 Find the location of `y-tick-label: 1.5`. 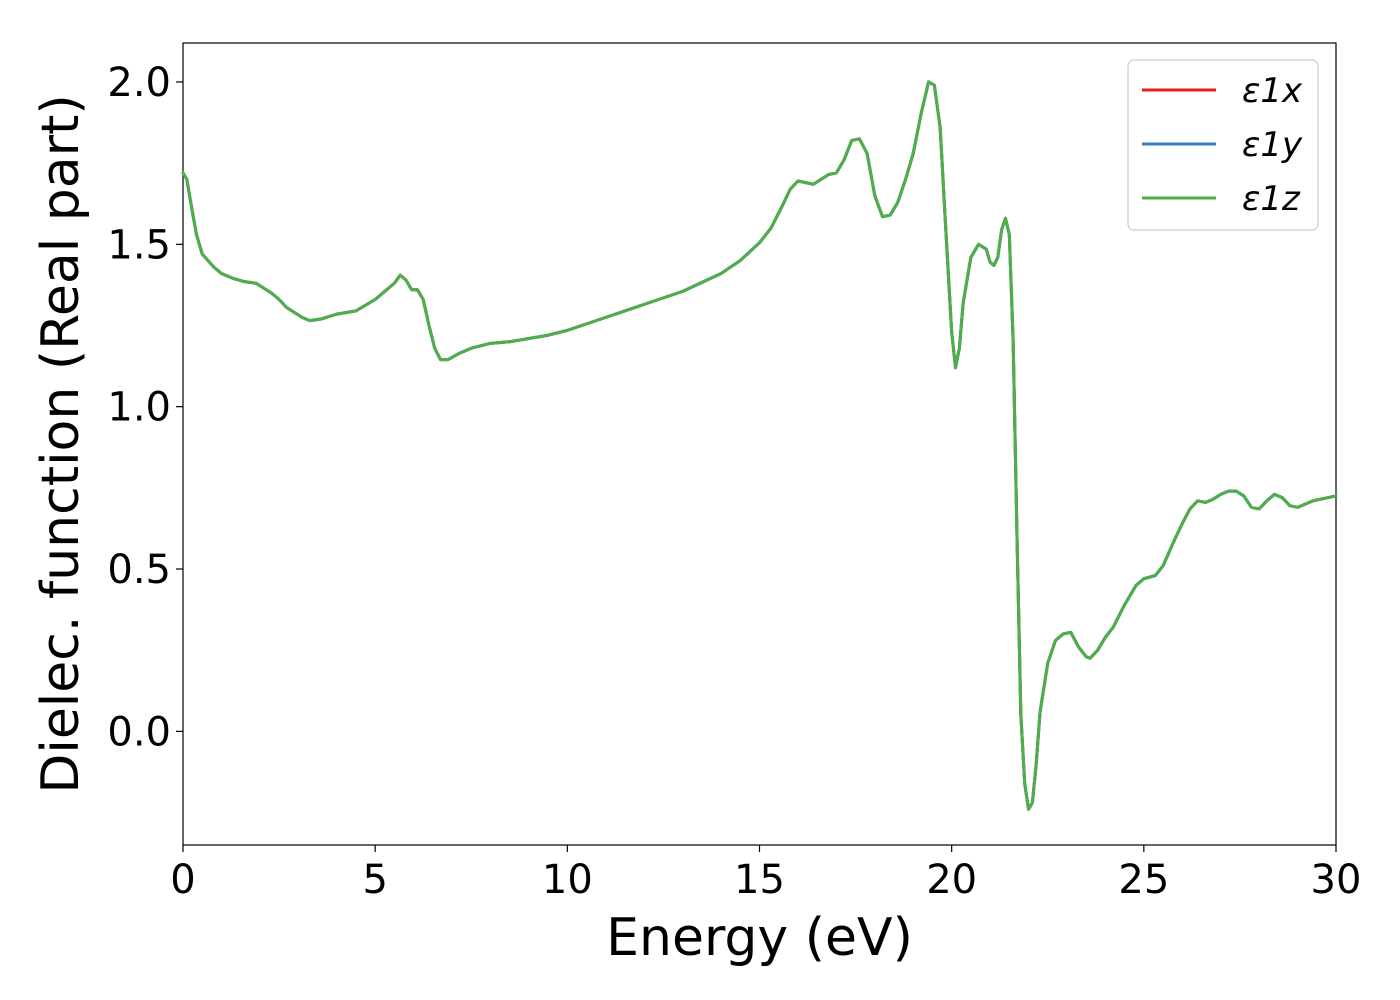

y-tick-label: 1.5 is located at coordinates (139, 245).